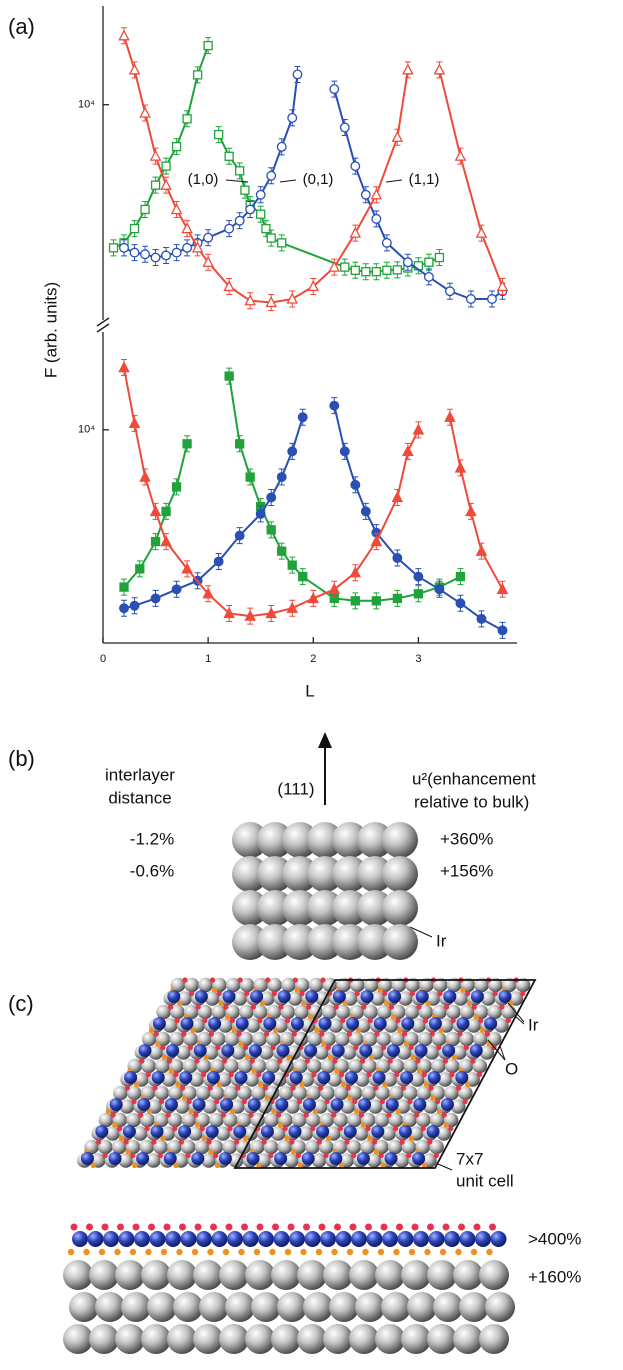 The image size is (623, 1370). I want to click on cell-label: unit cell, so click(485, 1180).